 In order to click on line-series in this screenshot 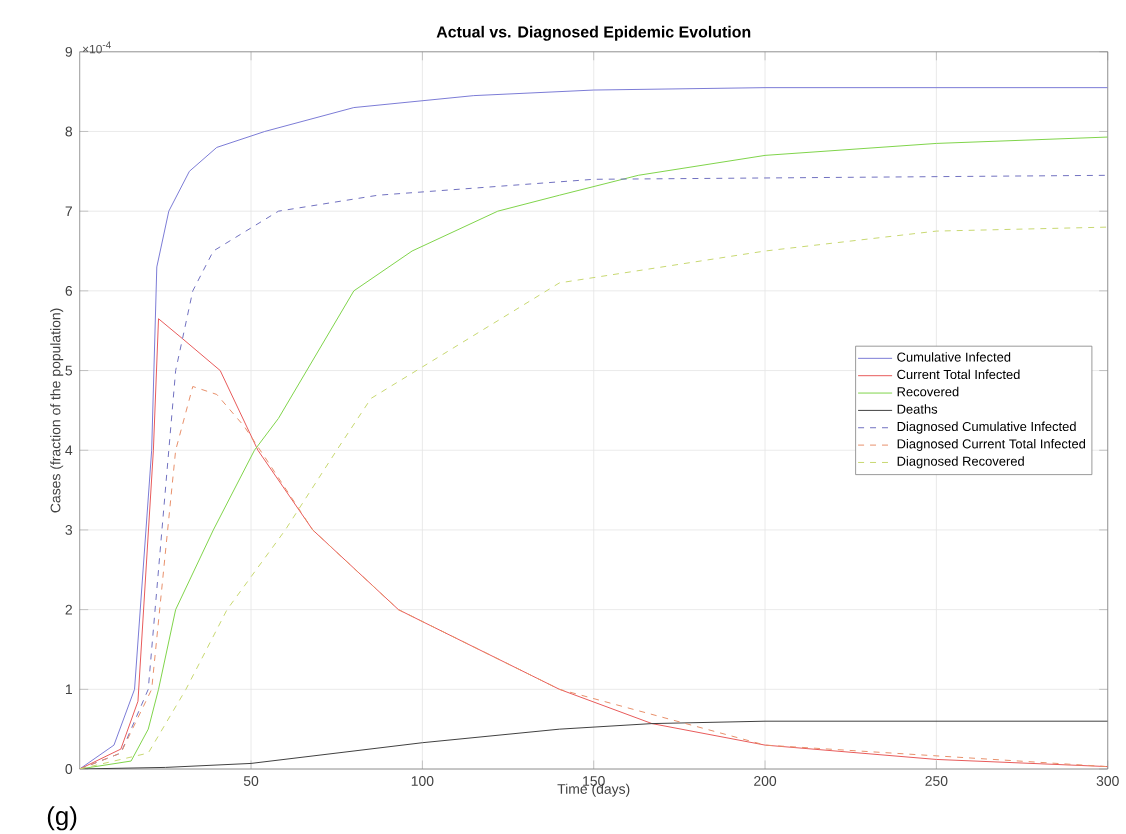, I will do `click(593, 744)`.